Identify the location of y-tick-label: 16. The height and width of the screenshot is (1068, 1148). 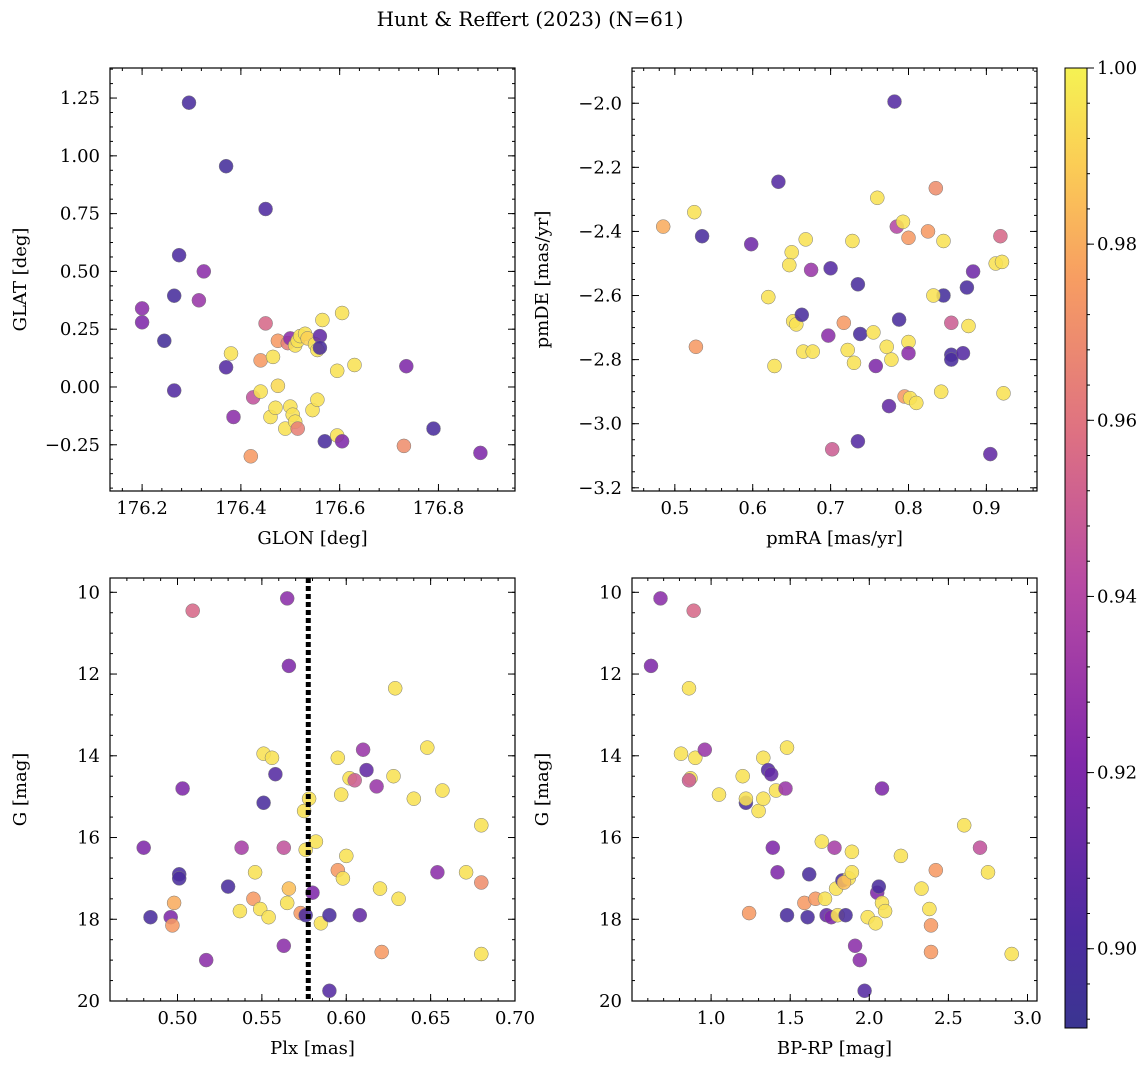
(610, 838).